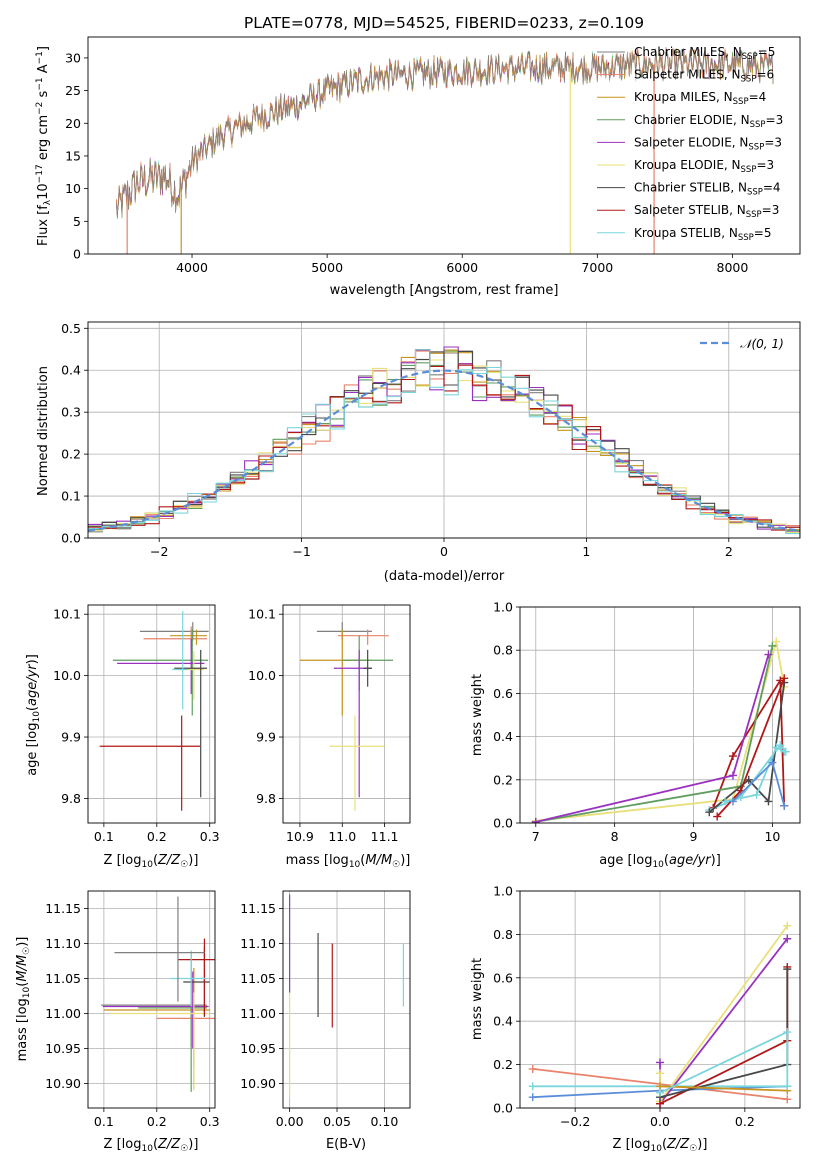 The width and height of the screenshot is (819, 1170). What do you see at coordinates (159, 551) in the screenshot?
I see `x-tick-label: −2` at bounding box center [159, 551].